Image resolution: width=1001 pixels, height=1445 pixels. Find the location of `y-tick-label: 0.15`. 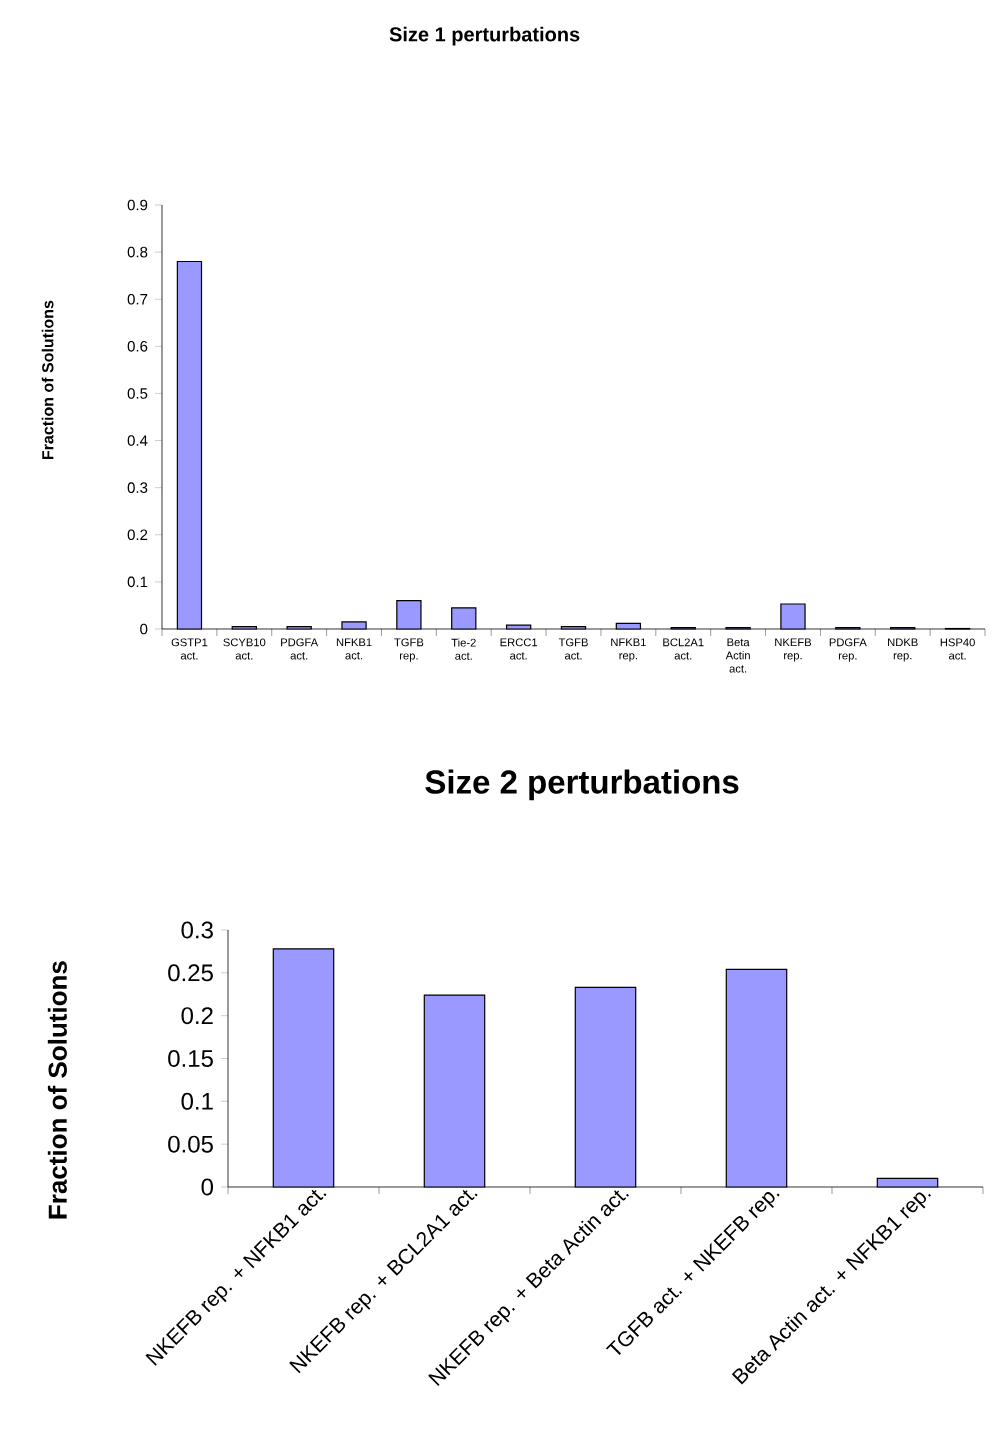

y-tick-label: 0.15 is located at coordinates (190, 1058).